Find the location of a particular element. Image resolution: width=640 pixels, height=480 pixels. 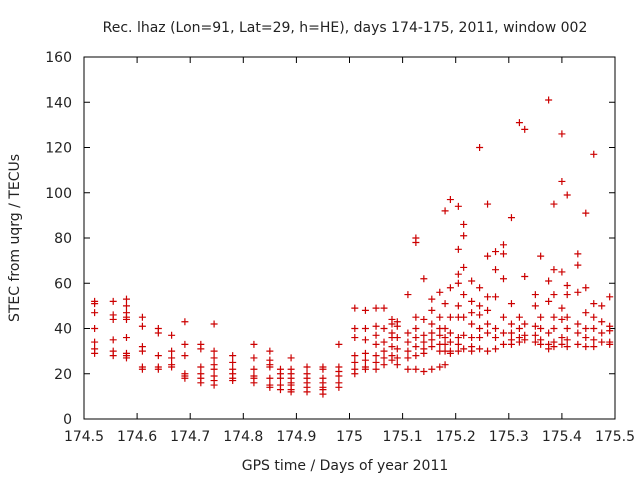

y-tick-label: 0 is located at coordinates (67, 420).